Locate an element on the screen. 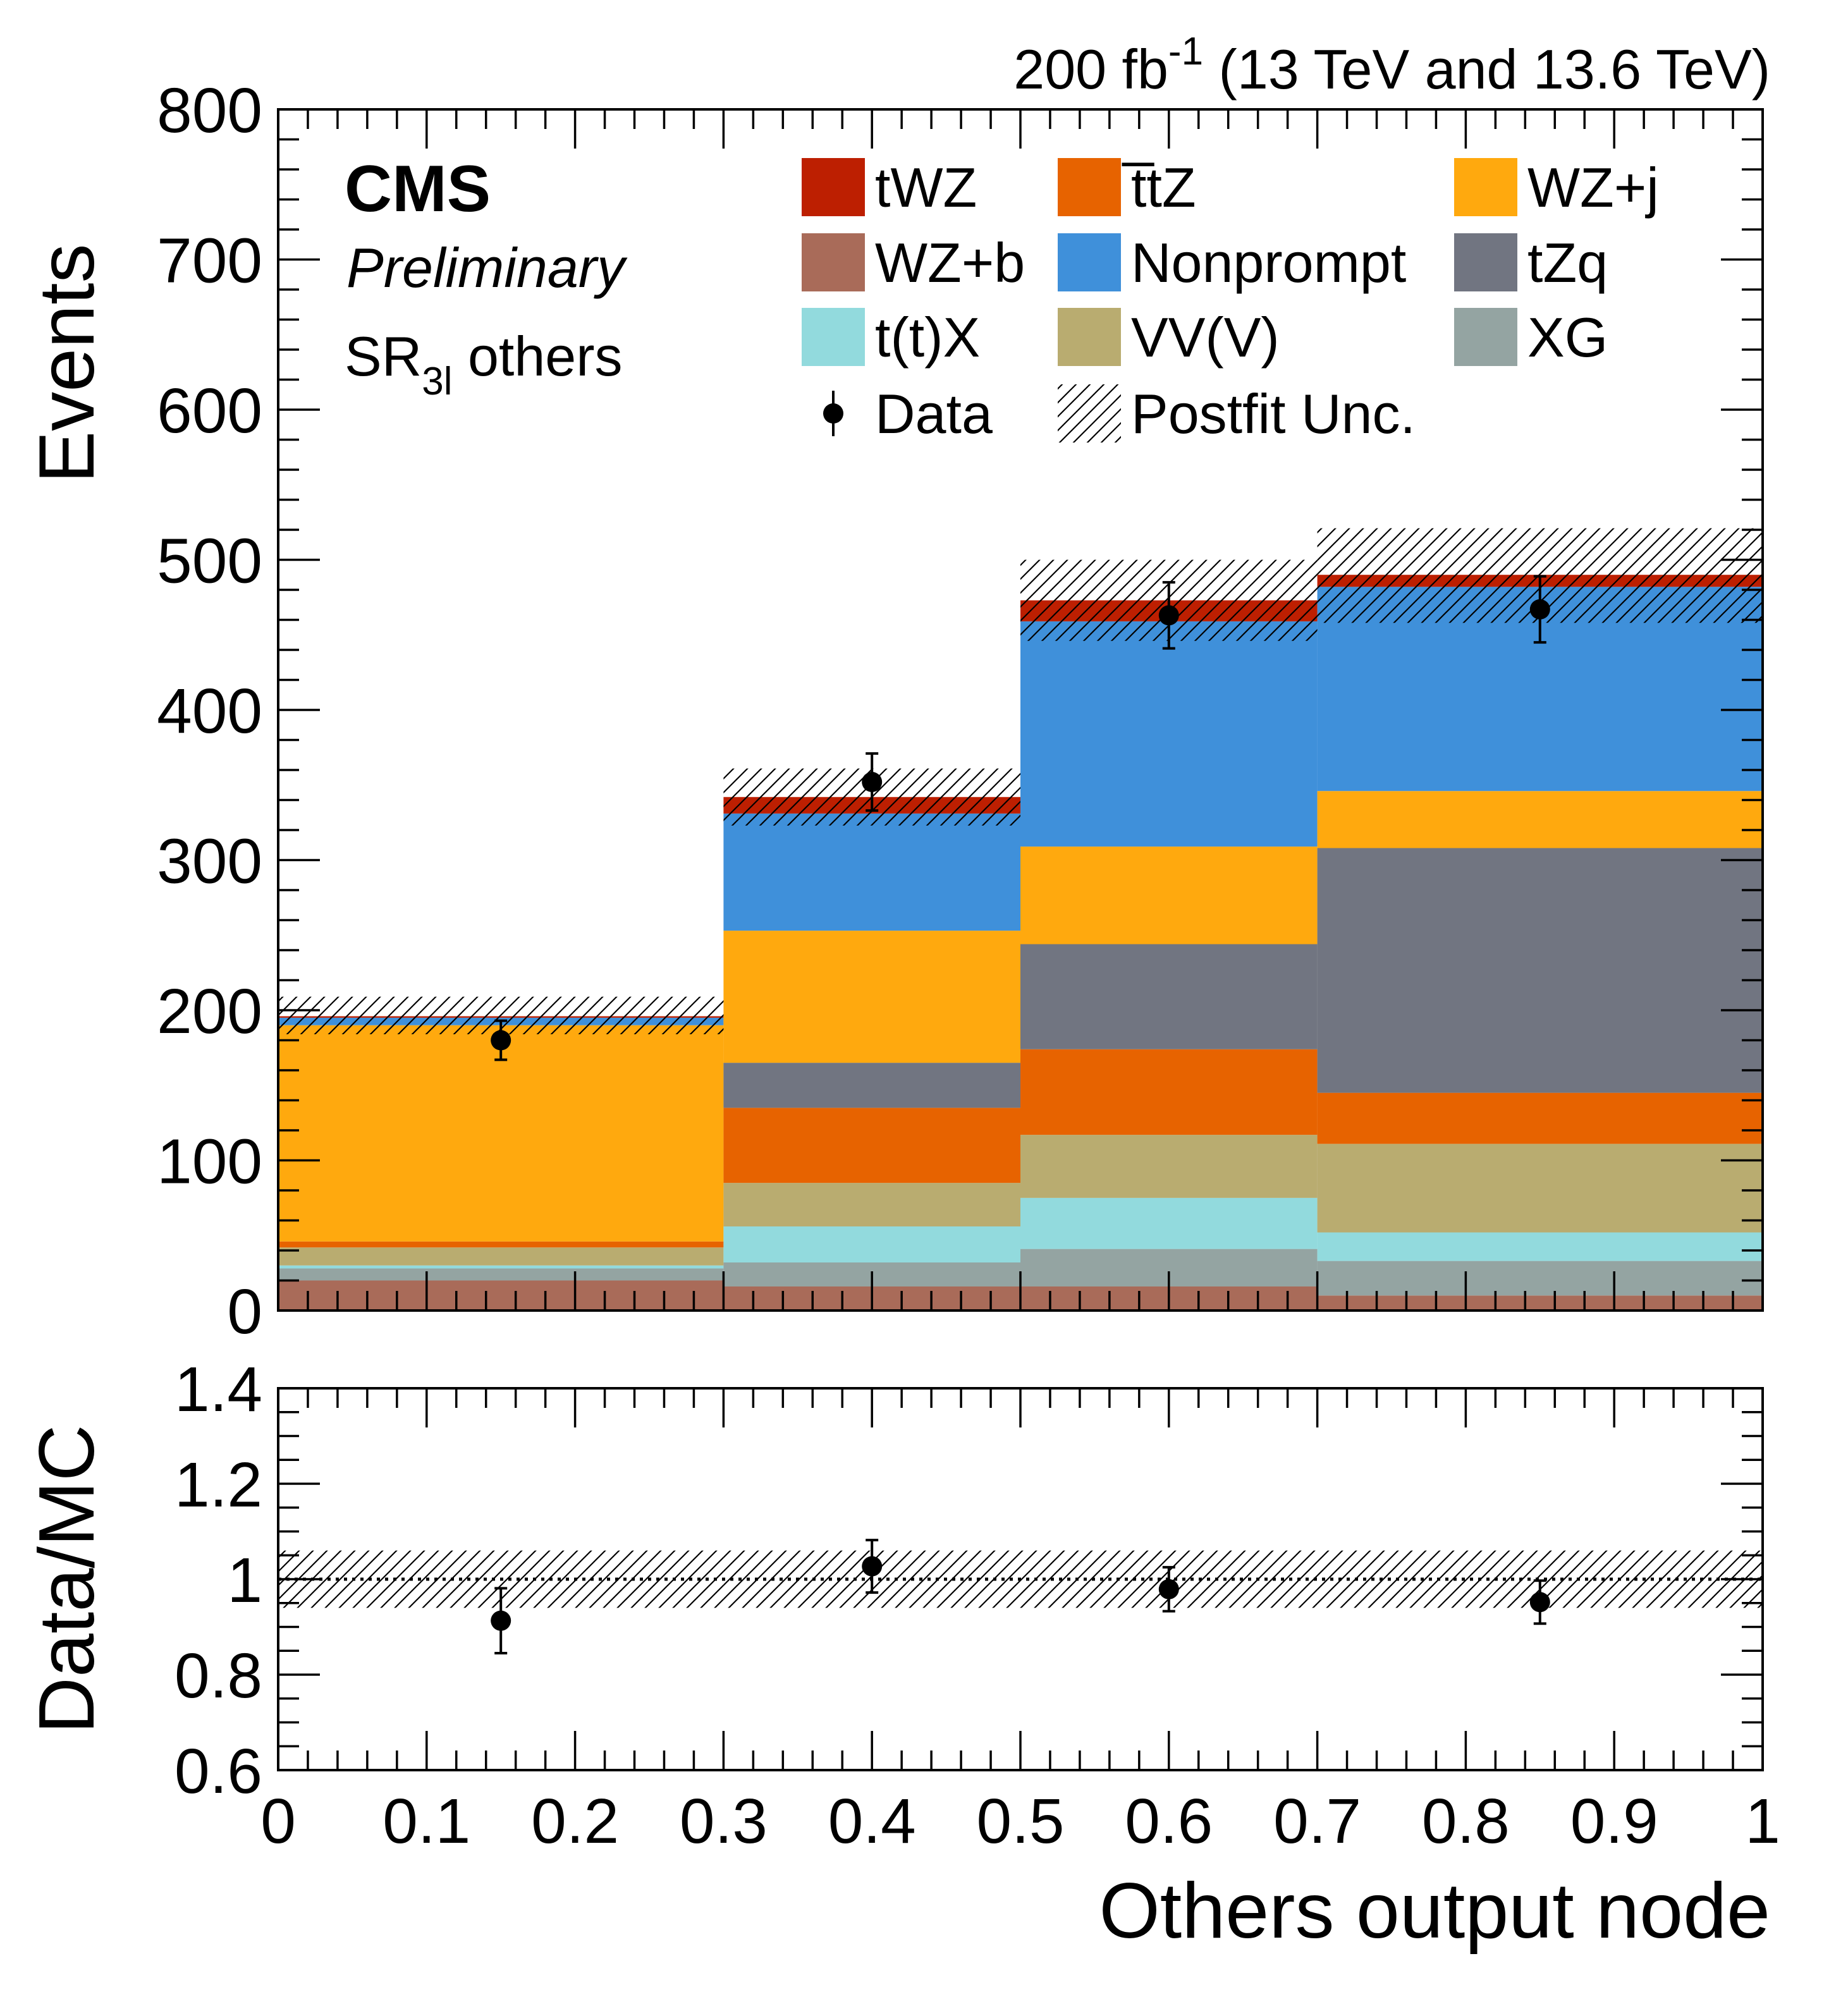 This screenshot has height=1992, width=1848. legend-item-unc: Postfit Unc. is located at coordinates (1237, 413).